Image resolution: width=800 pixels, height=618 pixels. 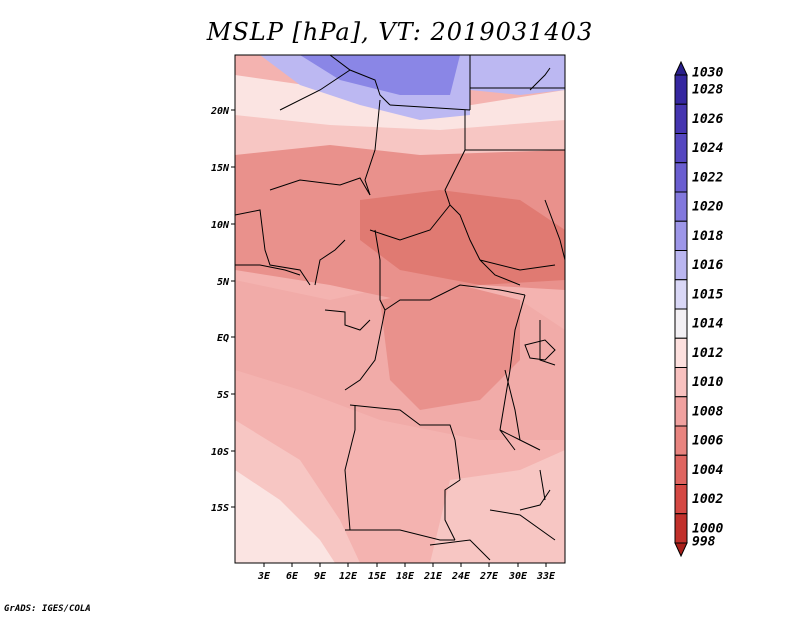 What do you see at coordinates (285, 516) in the screenshot?
I see `field-light-southwest` at bounding box center [285, 516].